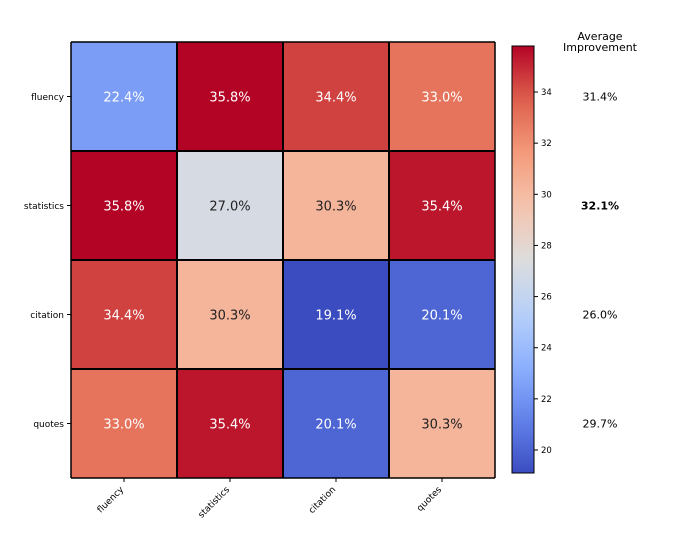  I want to click on row-label: citation, so click(47, 316).